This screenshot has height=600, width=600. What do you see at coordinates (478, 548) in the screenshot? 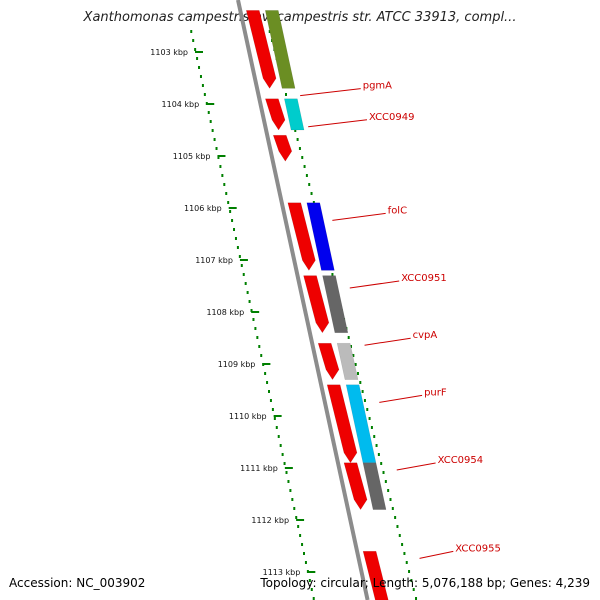
I see `gene-label: XCC0955` at bounding box center [478, 548].